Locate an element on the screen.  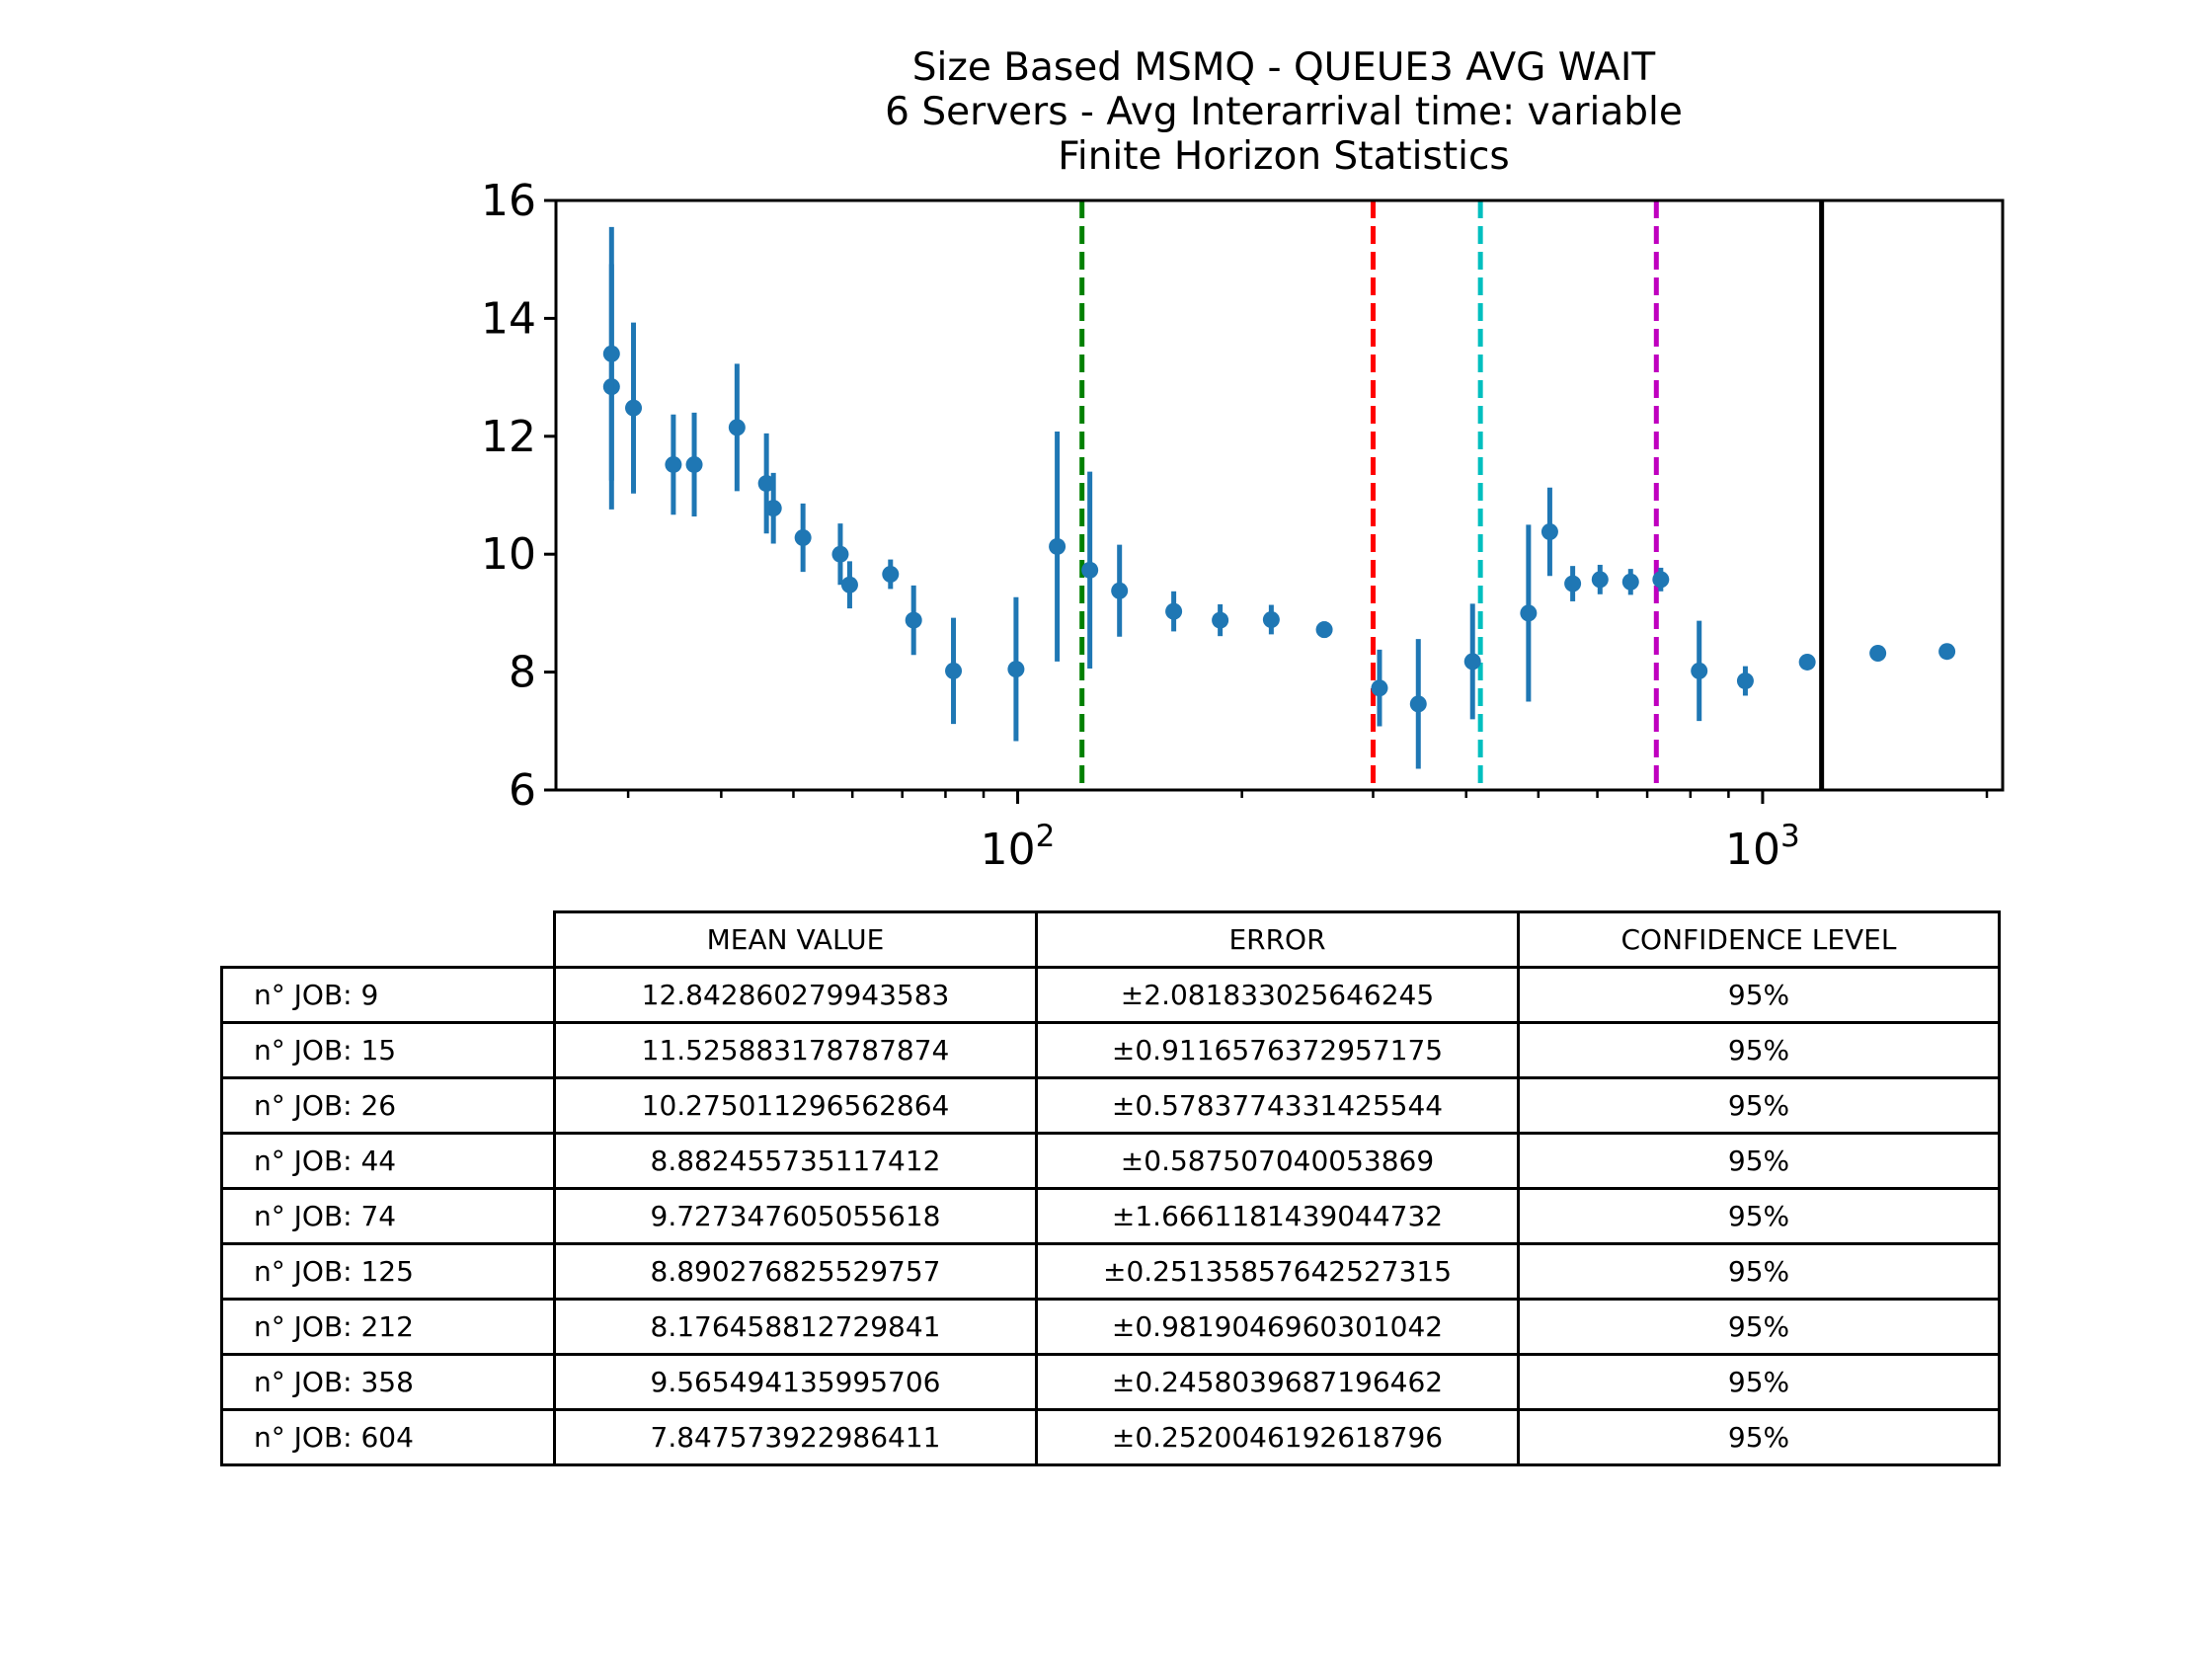
row-label-cell: n° JOB: 125 is located at coordinates (389, 1272).